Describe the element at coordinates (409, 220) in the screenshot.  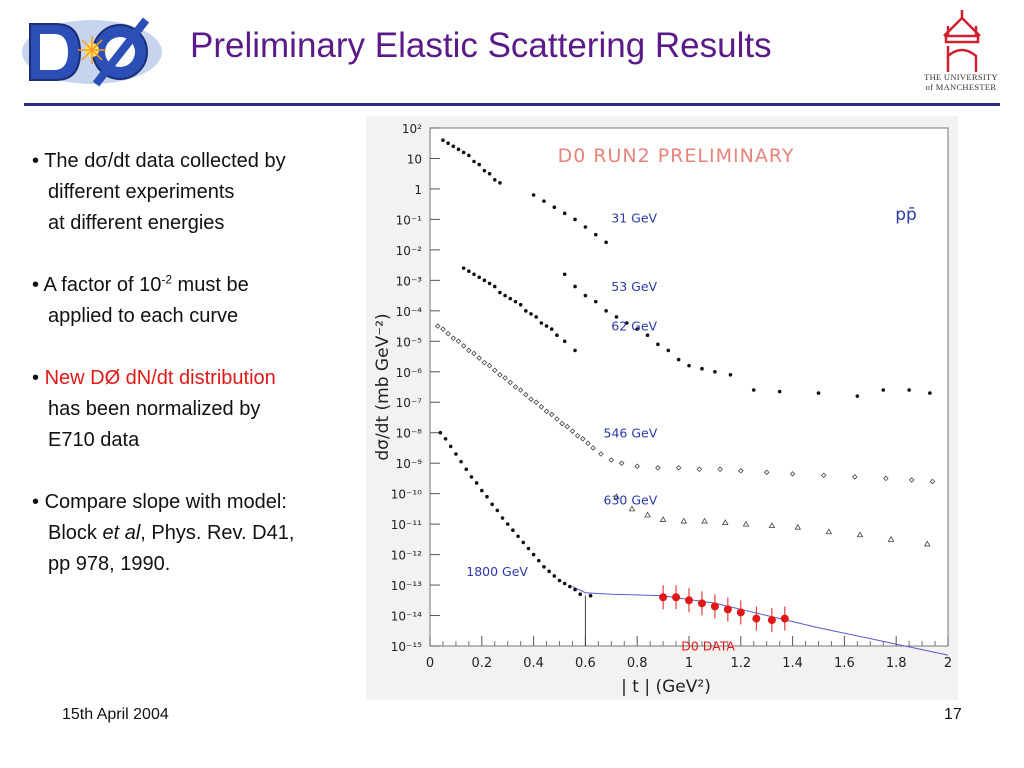
I see `y-tick-label: 10⁻¹` at that location.